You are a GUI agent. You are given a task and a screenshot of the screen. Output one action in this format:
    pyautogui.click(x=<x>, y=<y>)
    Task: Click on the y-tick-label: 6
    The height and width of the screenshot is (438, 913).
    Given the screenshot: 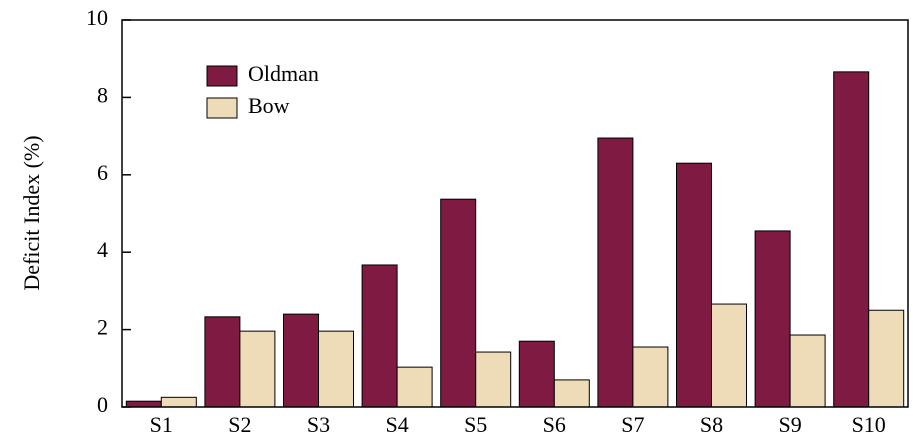 What is the action you would take?
    pyautogui.click(x=102, y=172)
    